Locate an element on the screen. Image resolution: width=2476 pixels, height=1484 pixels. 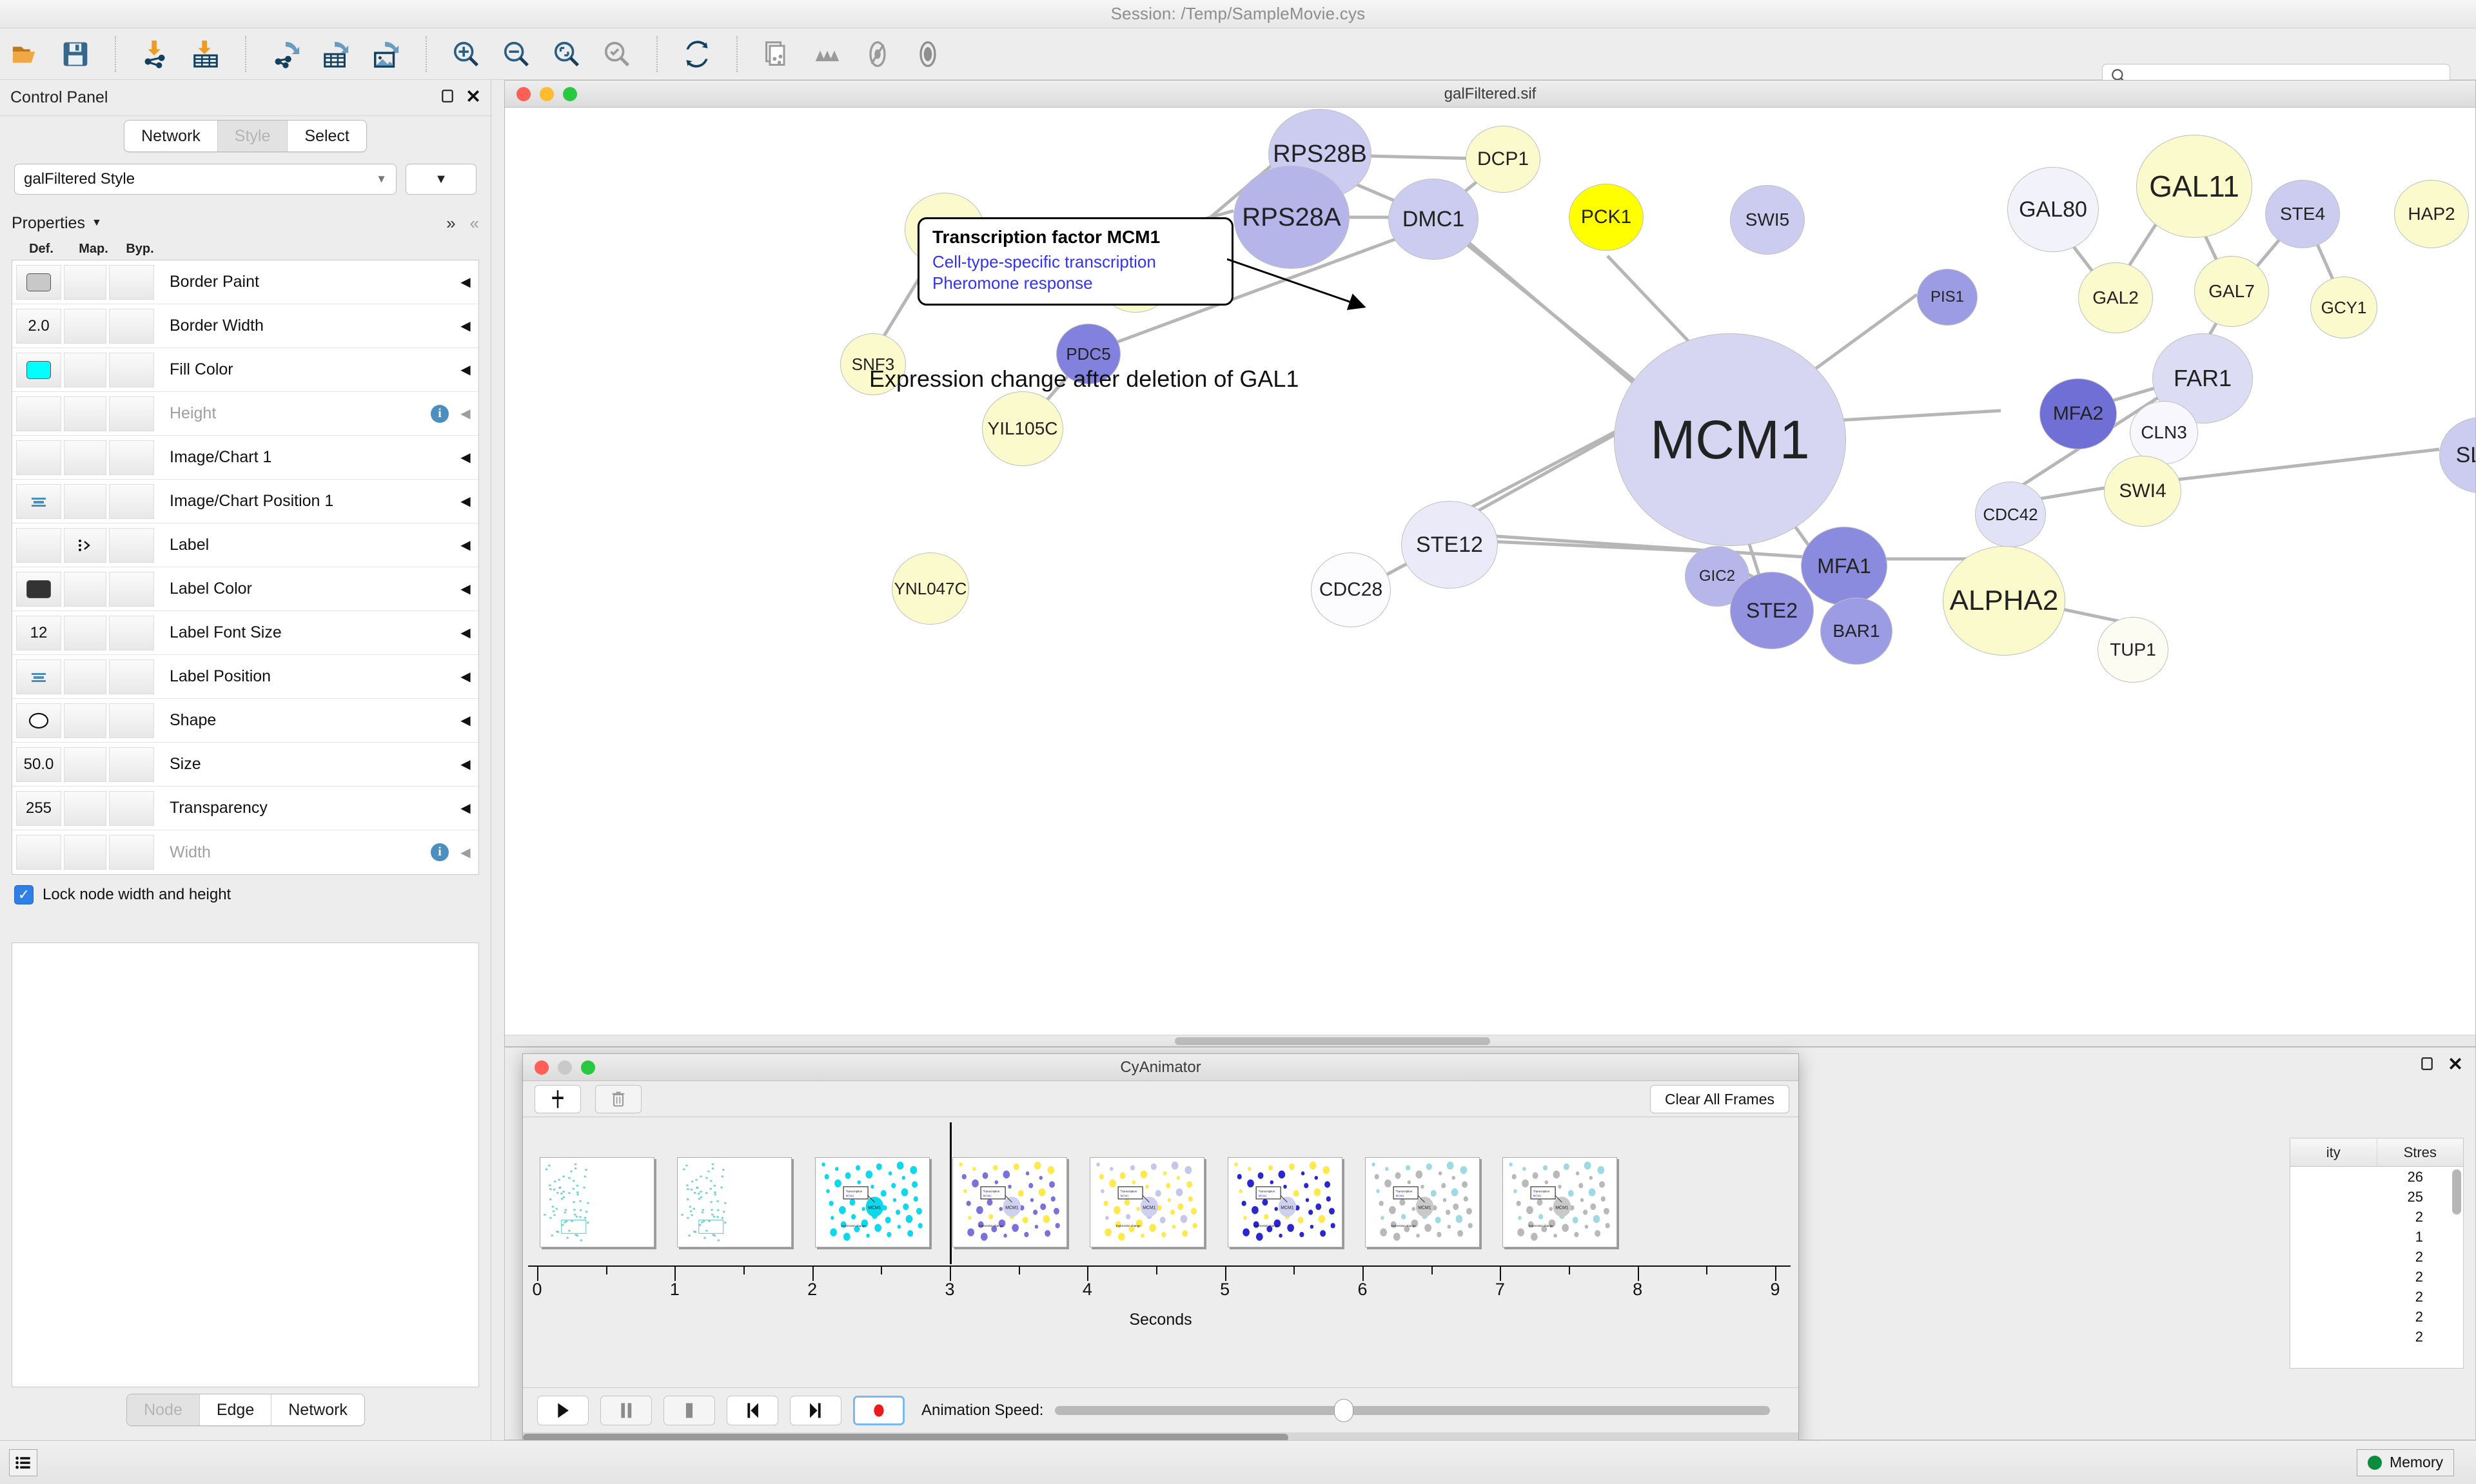
network-node: CDC28 is located at coordinates (1351, 589).